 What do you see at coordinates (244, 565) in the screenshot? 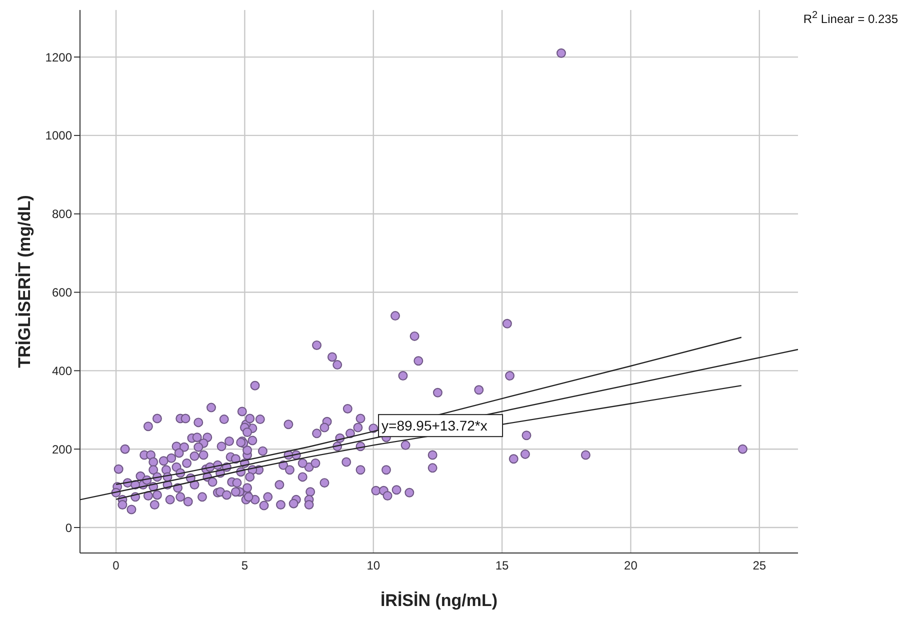
I see `x-tick-label: 5` at bounding box center [244, 565].